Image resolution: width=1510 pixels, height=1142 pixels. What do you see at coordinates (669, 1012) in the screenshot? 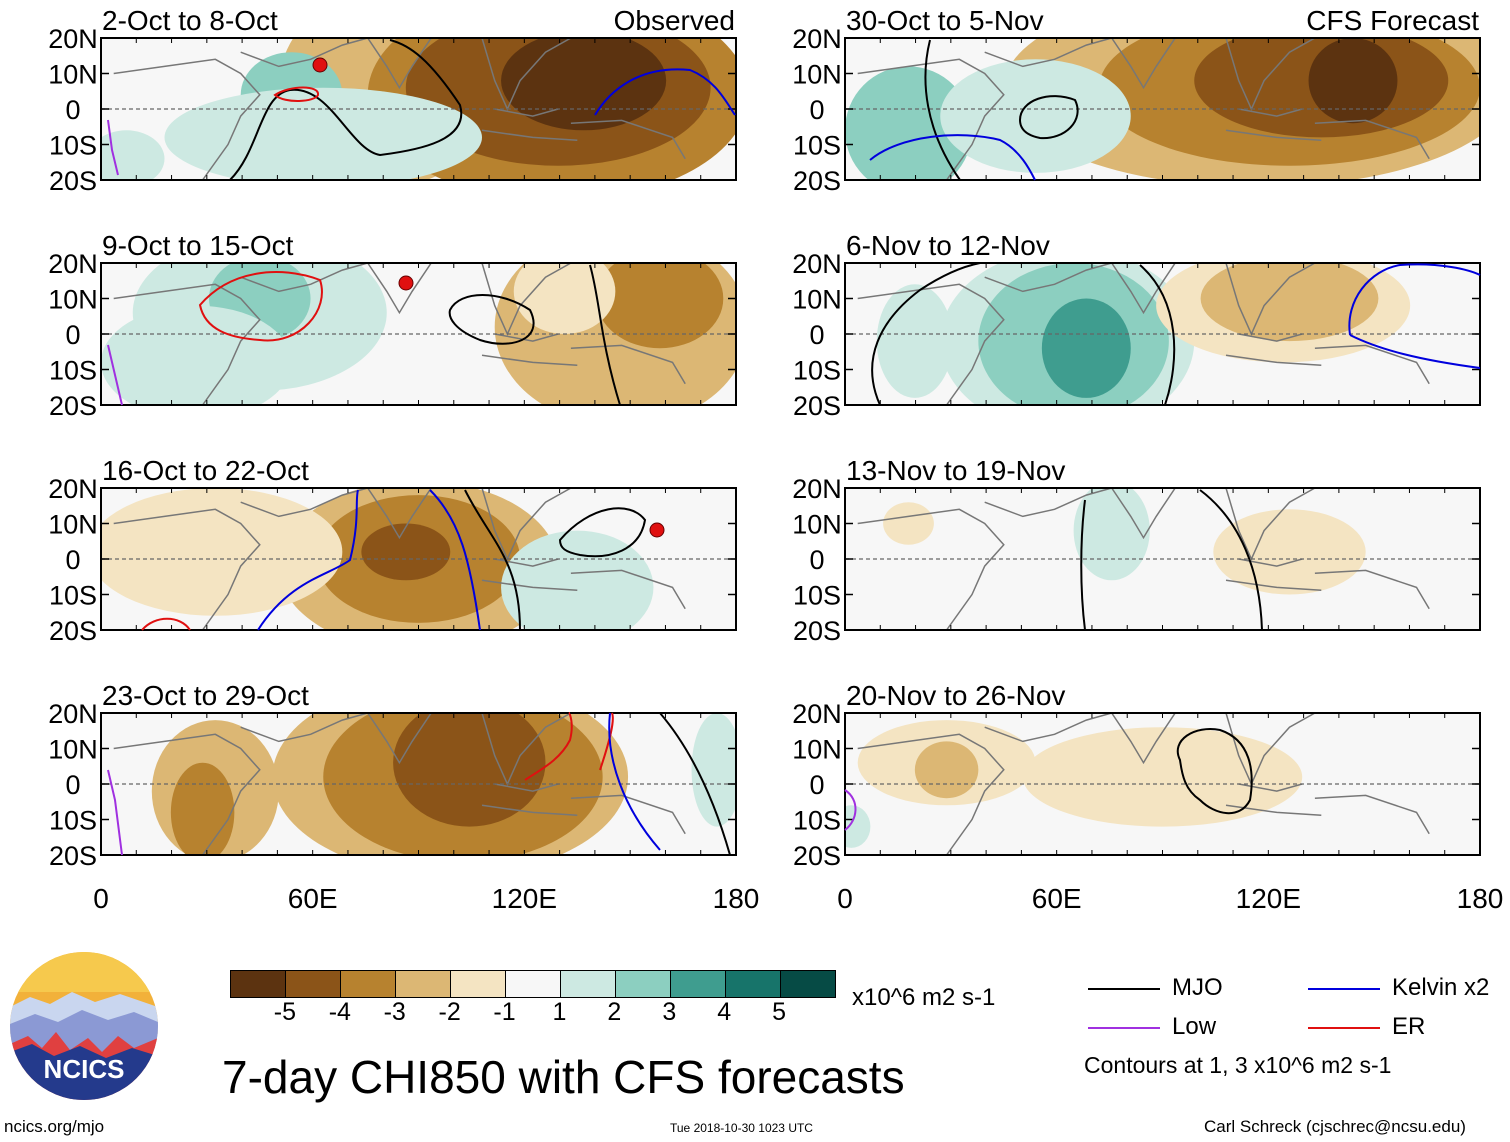
I see `colorbar-tick-label: 3` at bounding box center [669, 1012].